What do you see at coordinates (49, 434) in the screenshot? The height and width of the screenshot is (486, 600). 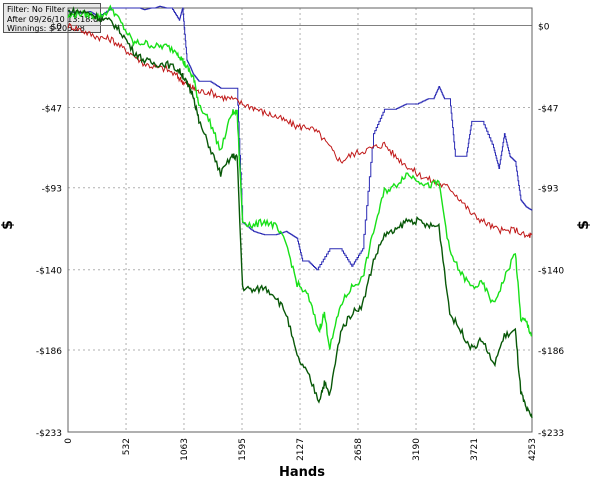 I see `y-tick-label-left: -$233` at bounding box center [49, 434].